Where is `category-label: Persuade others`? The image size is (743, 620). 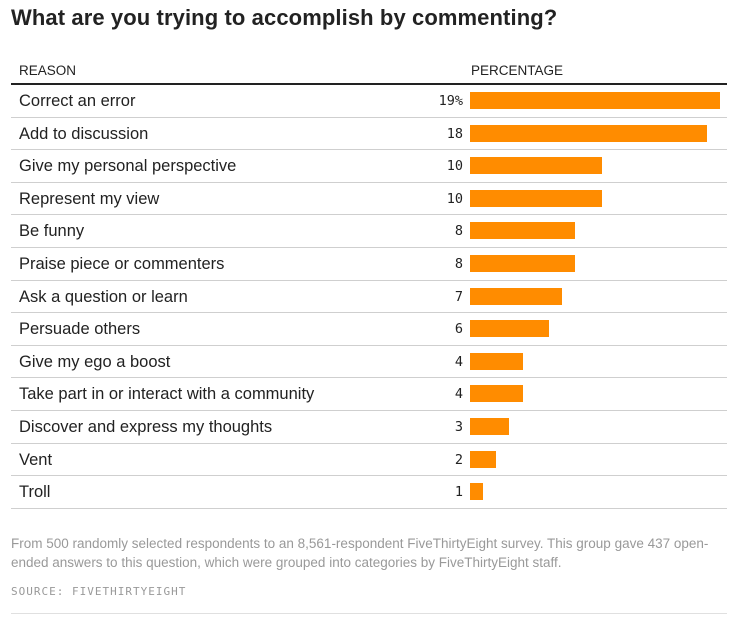
category-label: Persuade others is located at coordinates (80, 329).